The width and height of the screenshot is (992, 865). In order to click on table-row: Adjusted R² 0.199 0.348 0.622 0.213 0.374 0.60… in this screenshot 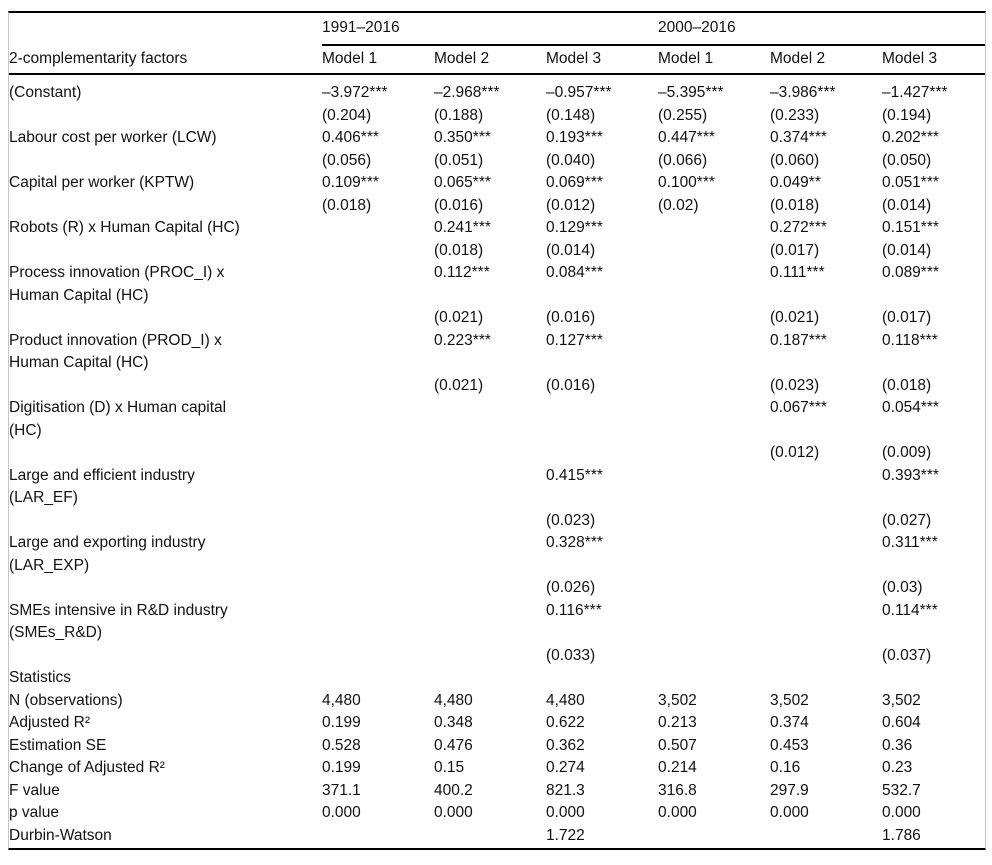, I will do `click(497, 723)`.